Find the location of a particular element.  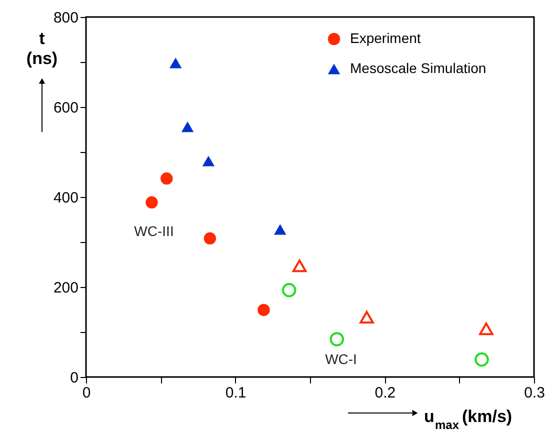

y-tick-label: 600 is located at coordinates (65, 108).